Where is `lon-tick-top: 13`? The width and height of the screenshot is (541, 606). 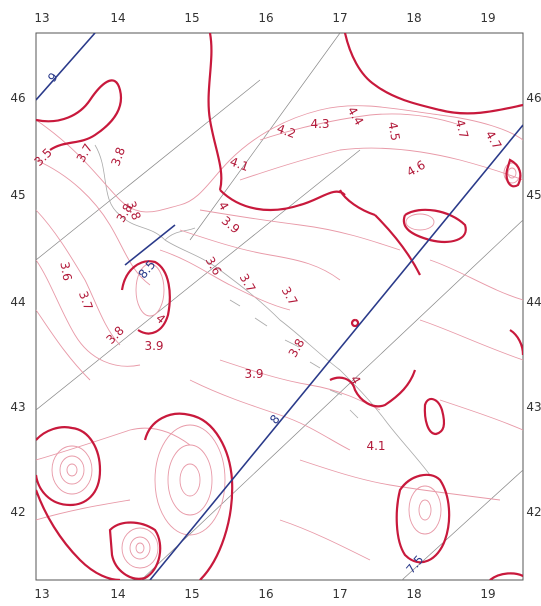 lon-tick-top: 13 is located at coordinates (41, 18).